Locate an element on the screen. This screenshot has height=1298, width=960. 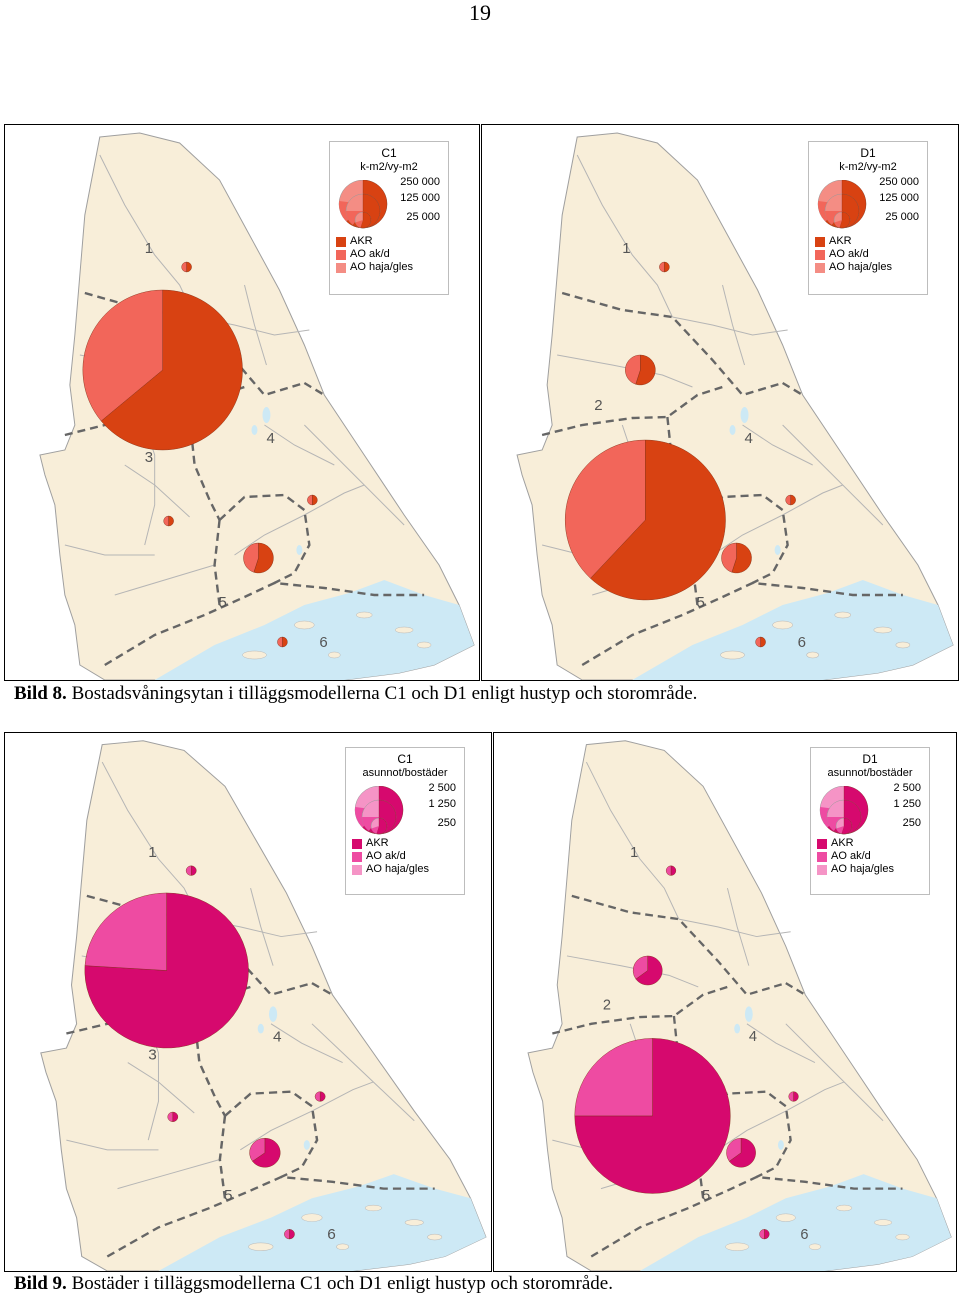
legend-size-label: 25 000 is located at coordinates (423, 217).